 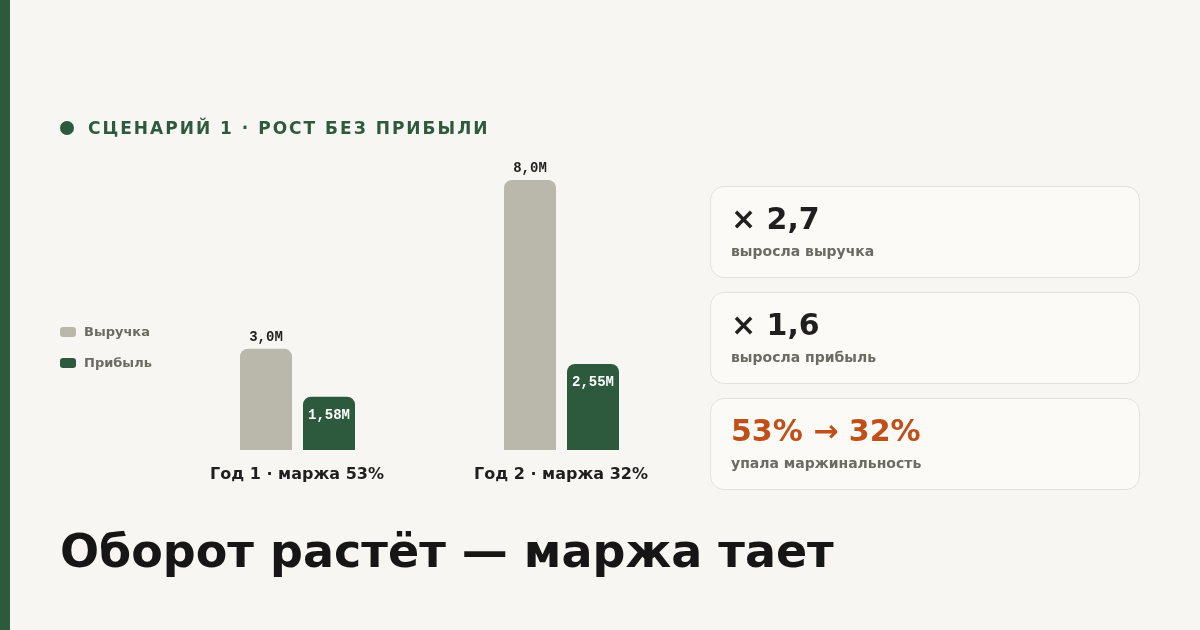 I want to click on text: × 1,6, so click(x=776, y=325).